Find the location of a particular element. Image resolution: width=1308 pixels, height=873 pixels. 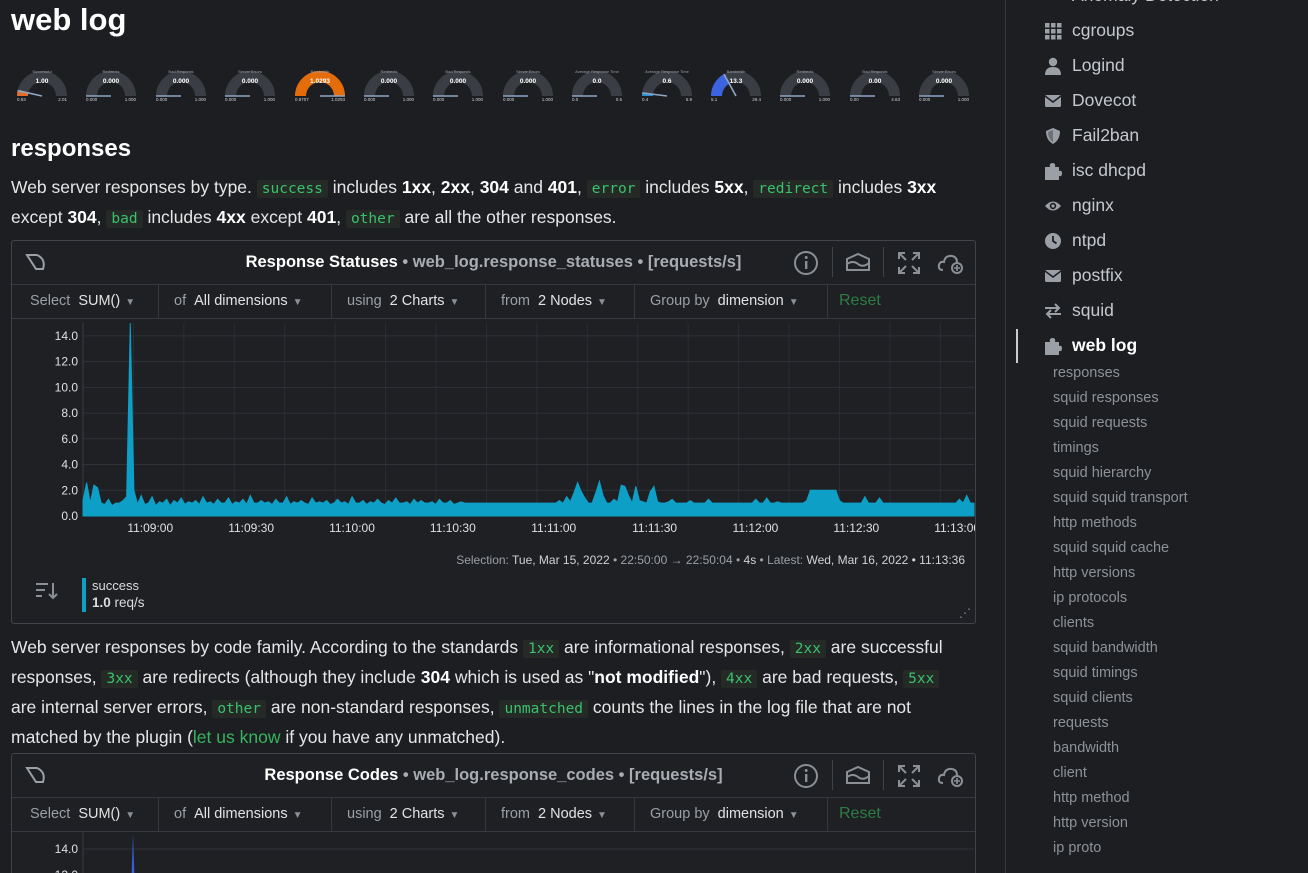

sidebar-subitem: client is located at coordinates (1070, 773).